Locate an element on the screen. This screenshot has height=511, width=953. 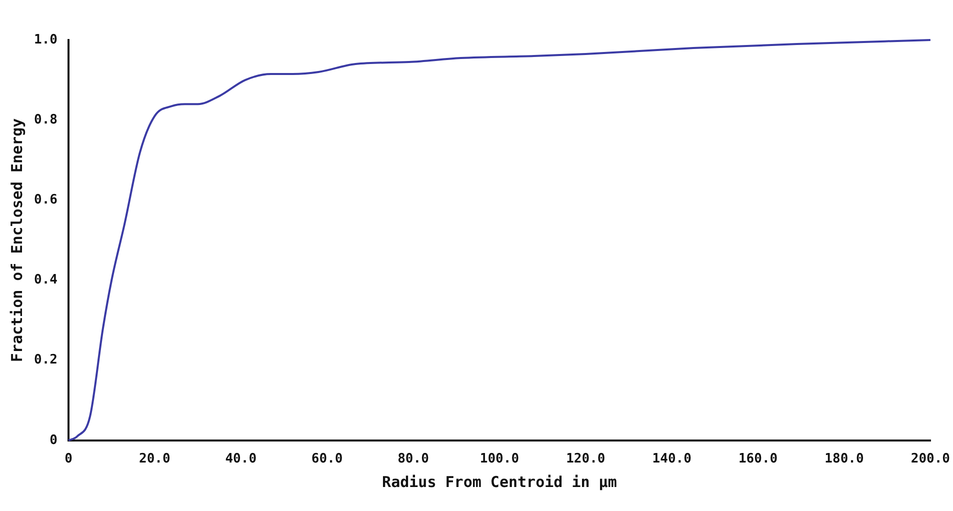
y-tick-label: 0.2 is located at coordinates (46, 360).